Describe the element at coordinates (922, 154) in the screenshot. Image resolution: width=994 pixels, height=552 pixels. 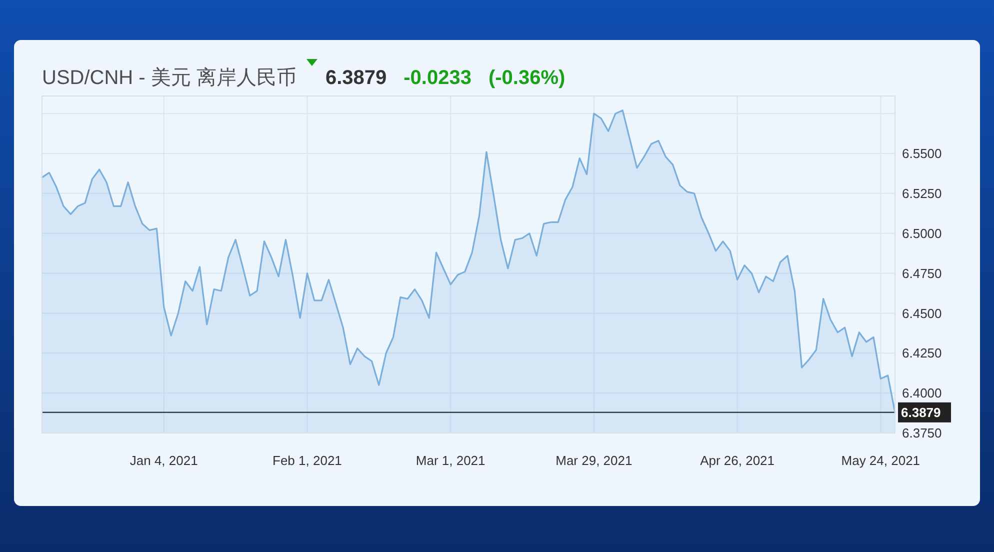
I see `y-tick-label: 6.5500` at that location.